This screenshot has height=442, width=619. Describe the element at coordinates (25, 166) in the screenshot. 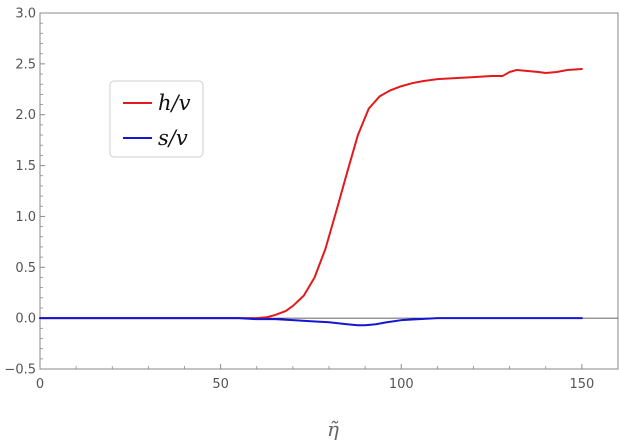

I see `y-tick-label: 1.5` at that location.